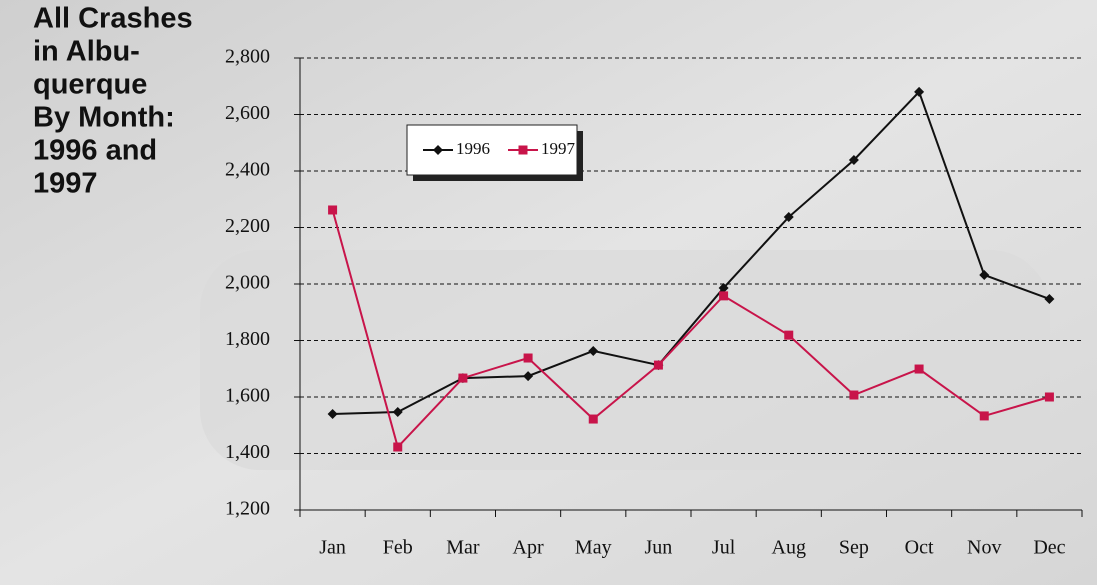 This screenshot has width=1097, height=585. I want to click on title-line: All Crashes, so click(113, 19).